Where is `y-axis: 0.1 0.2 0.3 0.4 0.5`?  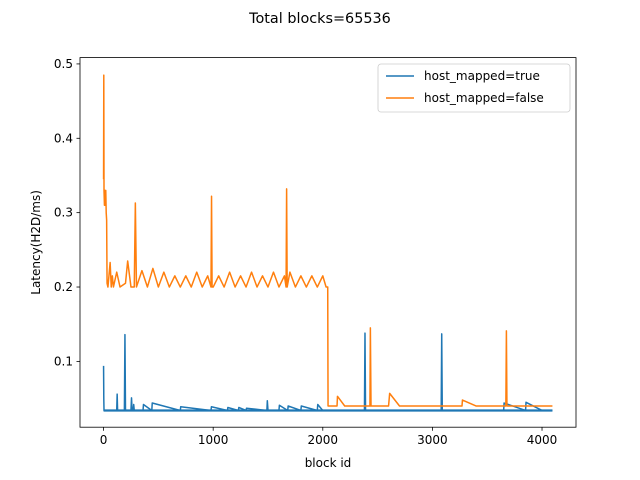
y-axis: 0.1 0.2 0.3 0.4 0.5 is located at coordinates (67, 212).